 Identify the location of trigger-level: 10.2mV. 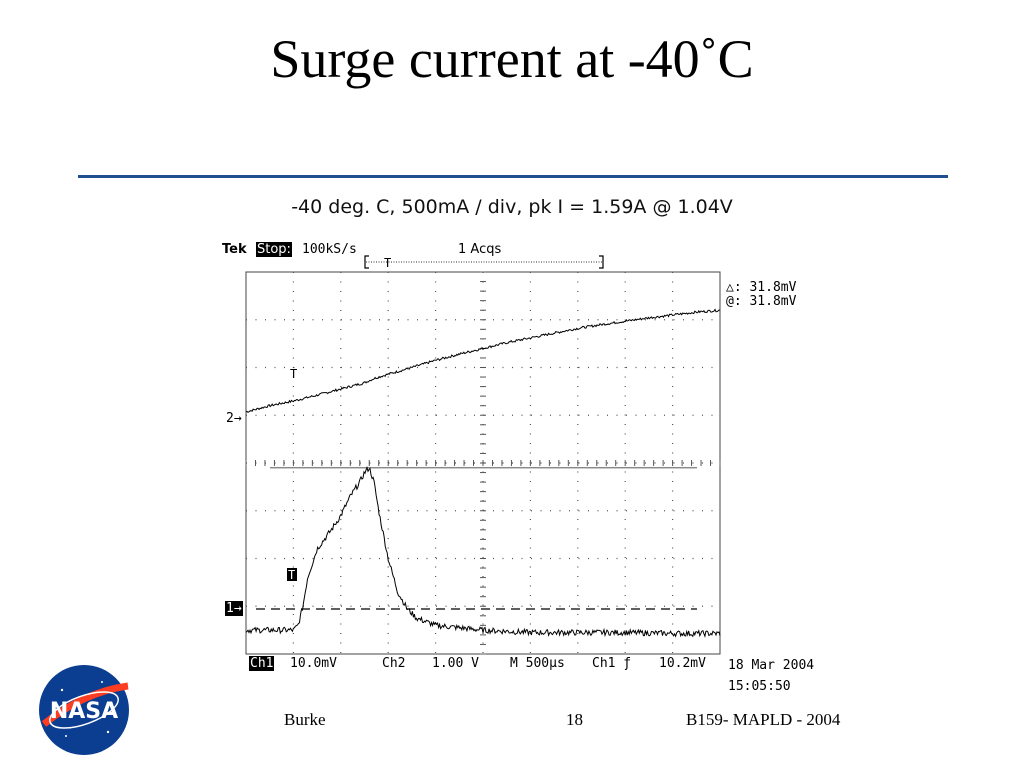
(682, 663).